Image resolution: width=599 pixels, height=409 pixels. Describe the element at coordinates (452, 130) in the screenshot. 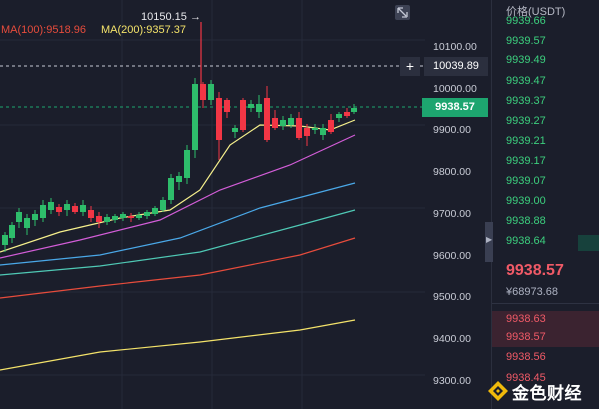

I see `price-axis-tick: 9900.00` at that location.